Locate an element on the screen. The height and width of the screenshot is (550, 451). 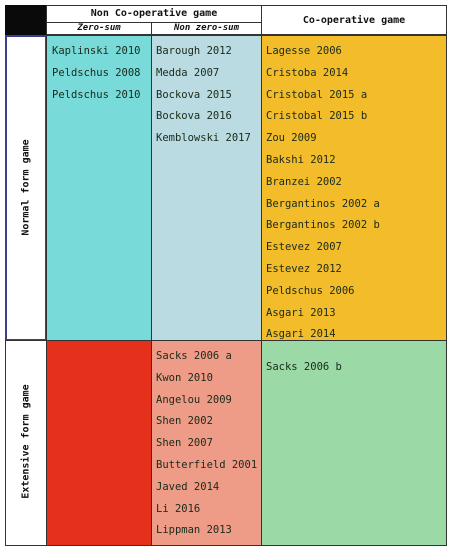
list-item: Estevez 2012 is located at coordinates (304, 268).